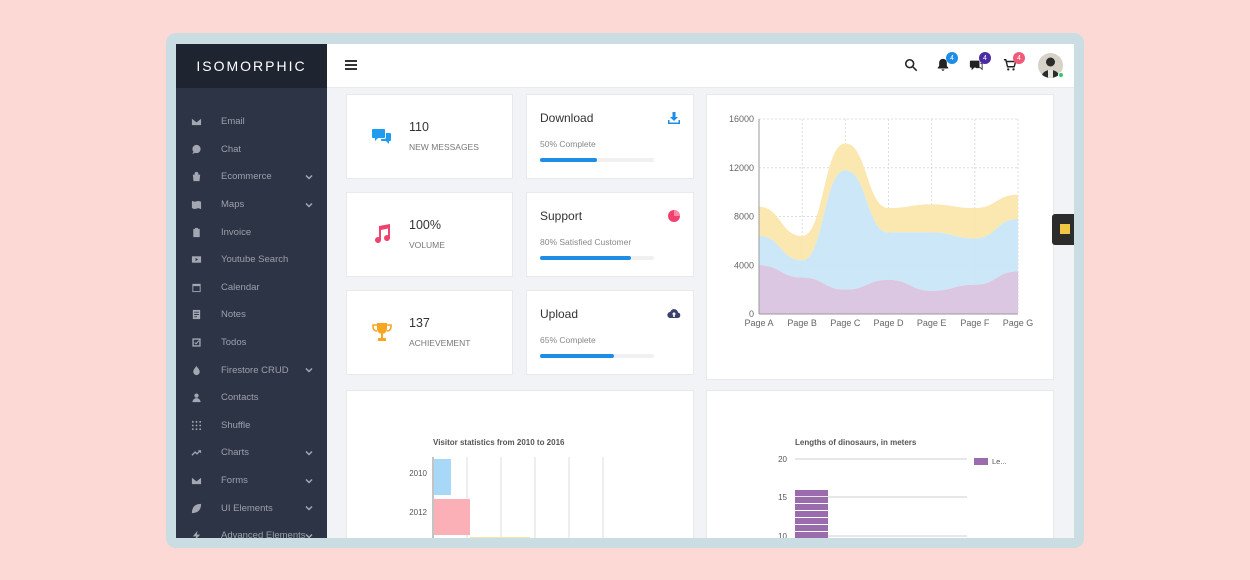 This screenshot has height=580, width=1250. What do you see at coordinates (196, 453) in the screenshot?
I see `trend-icon` at bounding box center [196, 453].